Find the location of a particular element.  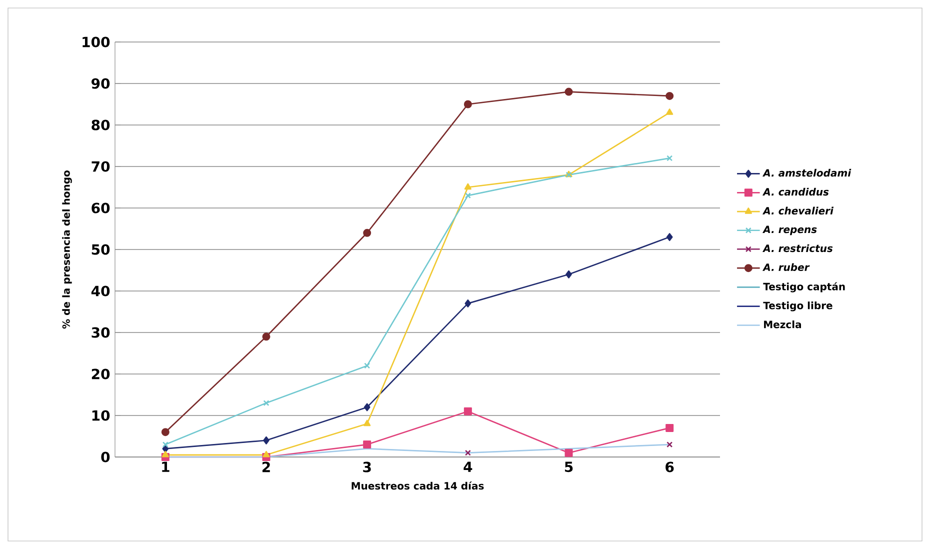

y-tick-label: 90 is located at coordinates (101, 83).